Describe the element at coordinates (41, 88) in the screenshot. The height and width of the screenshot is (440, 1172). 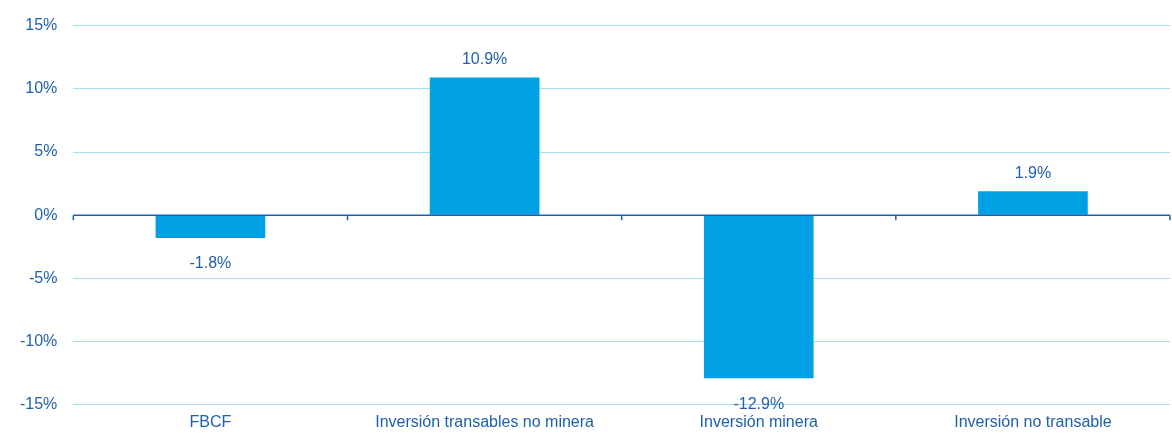
I see `y-tick-label: 10%` at that location.